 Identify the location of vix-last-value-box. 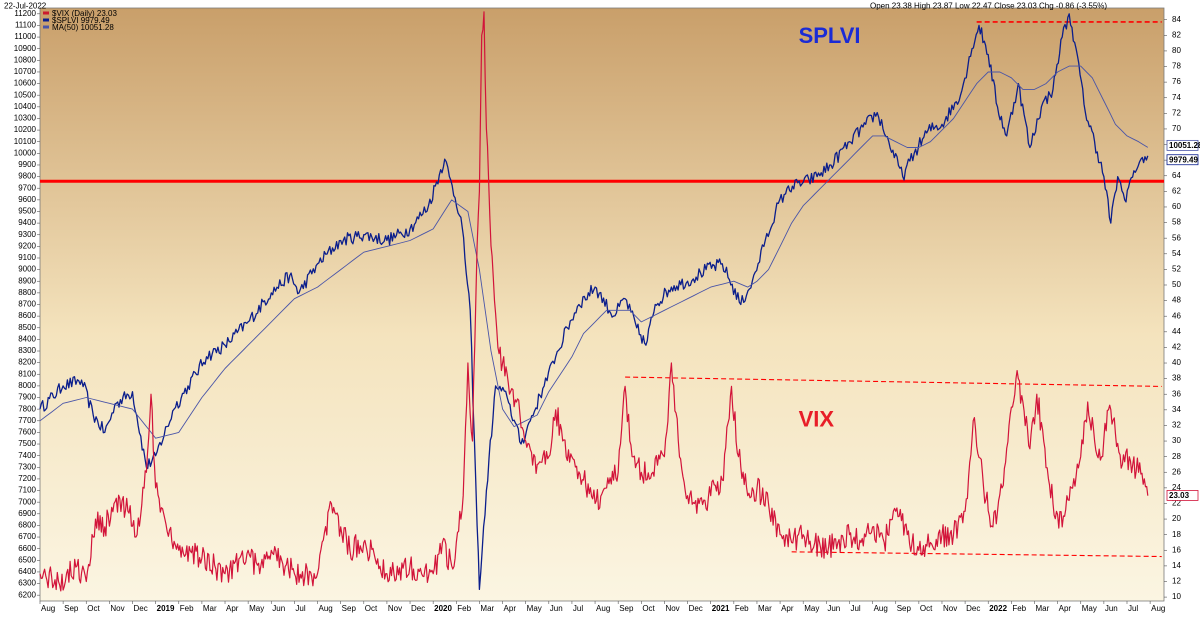
(1182, 495).